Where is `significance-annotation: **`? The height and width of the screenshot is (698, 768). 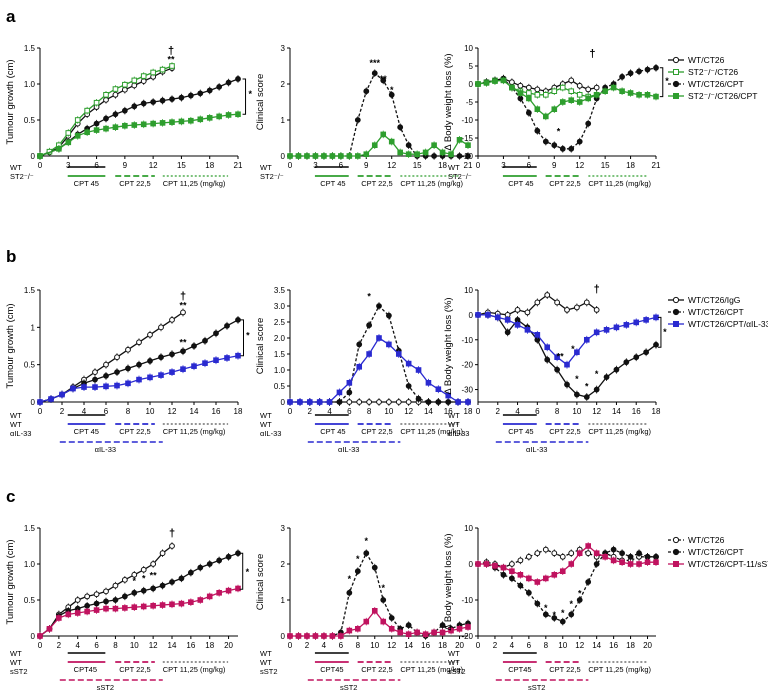 significance-annotation: ** is located at coordinates (561, 357).